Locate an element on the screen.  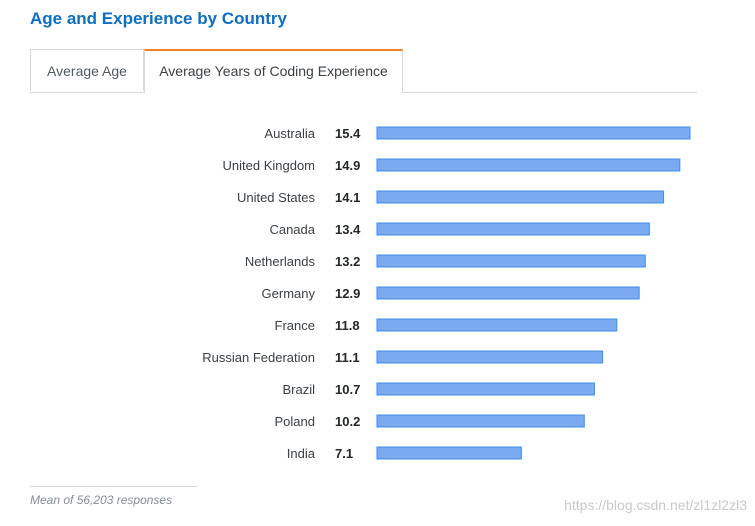
category-label: Poland is located at coordinates (295, 421).